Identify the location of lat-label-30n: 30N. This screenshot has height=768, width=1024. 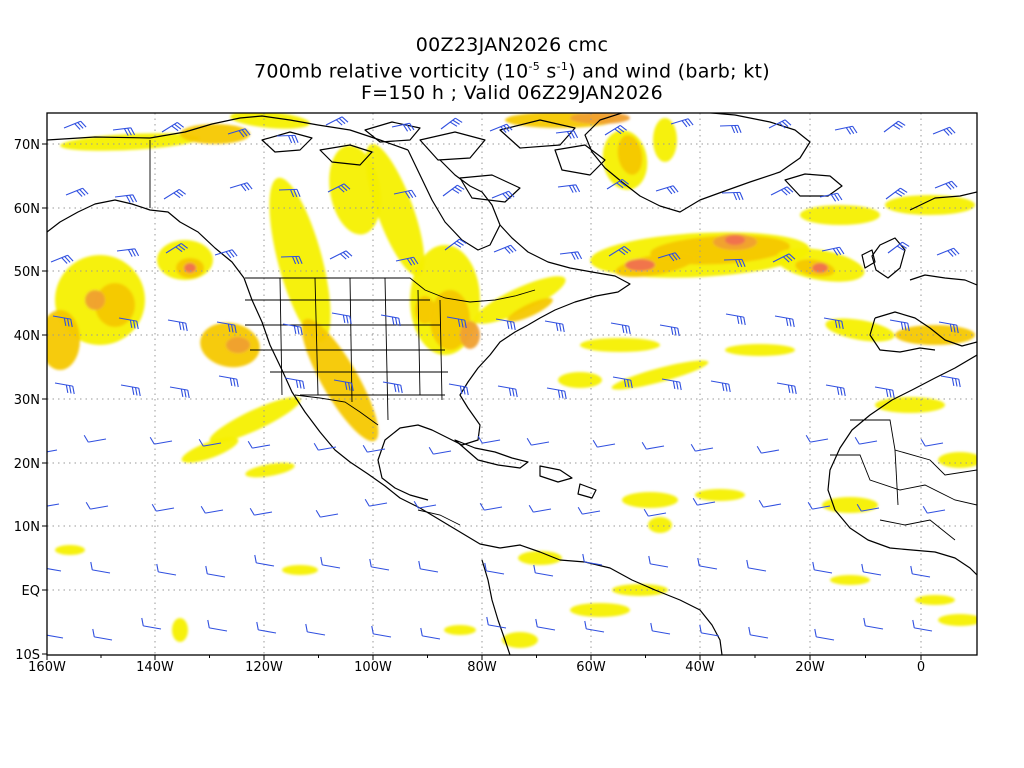
(27, 400).